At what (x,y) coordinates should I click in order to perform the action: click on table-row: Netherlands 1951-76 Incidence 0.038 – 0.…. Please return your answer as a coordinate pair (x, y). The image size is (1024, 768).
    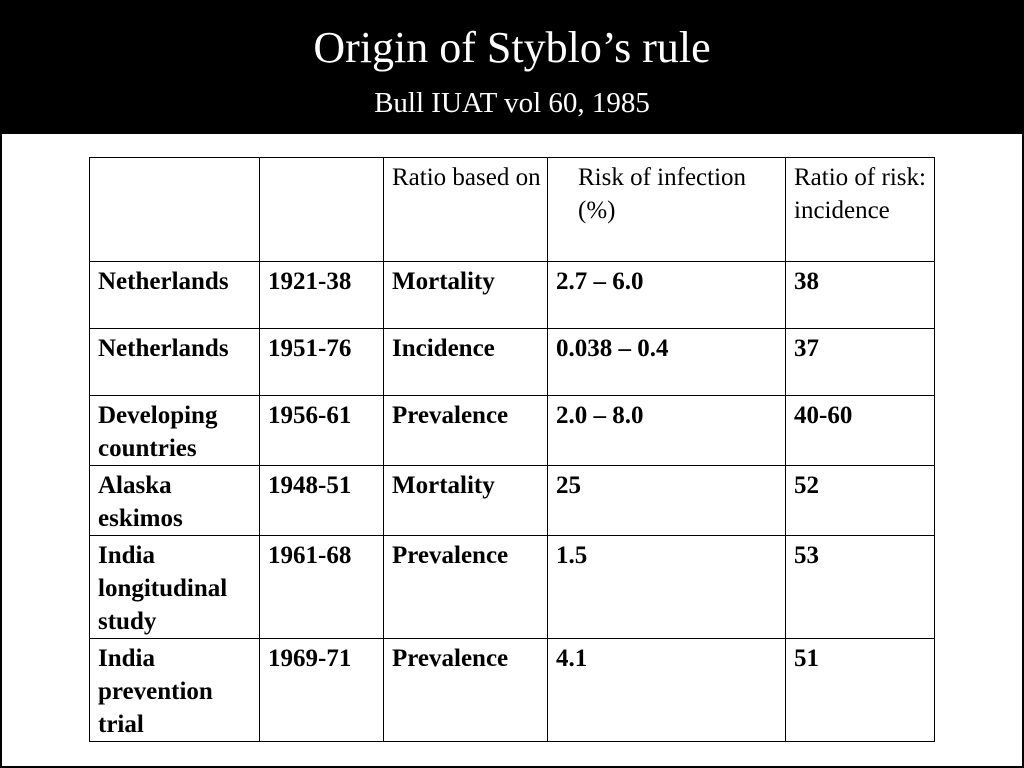
    Looking at the image, I should click on (512, 362).